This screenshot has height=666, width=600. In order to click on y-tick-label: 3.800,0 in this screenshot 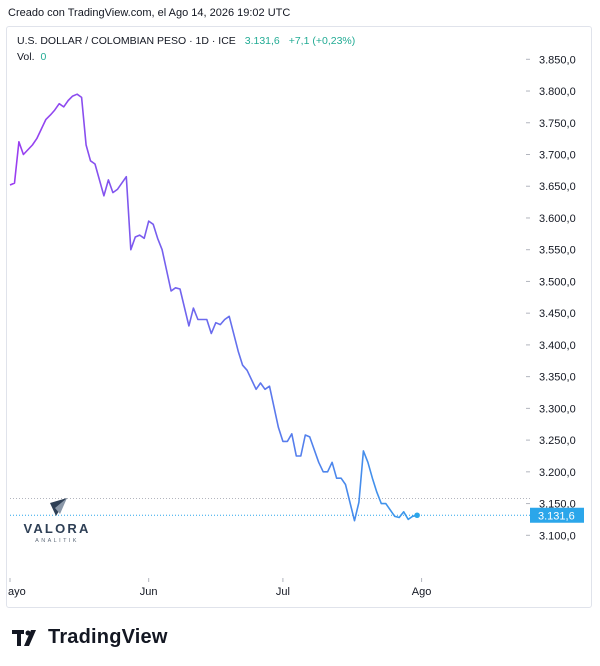, I will do `click(557, 92)`.